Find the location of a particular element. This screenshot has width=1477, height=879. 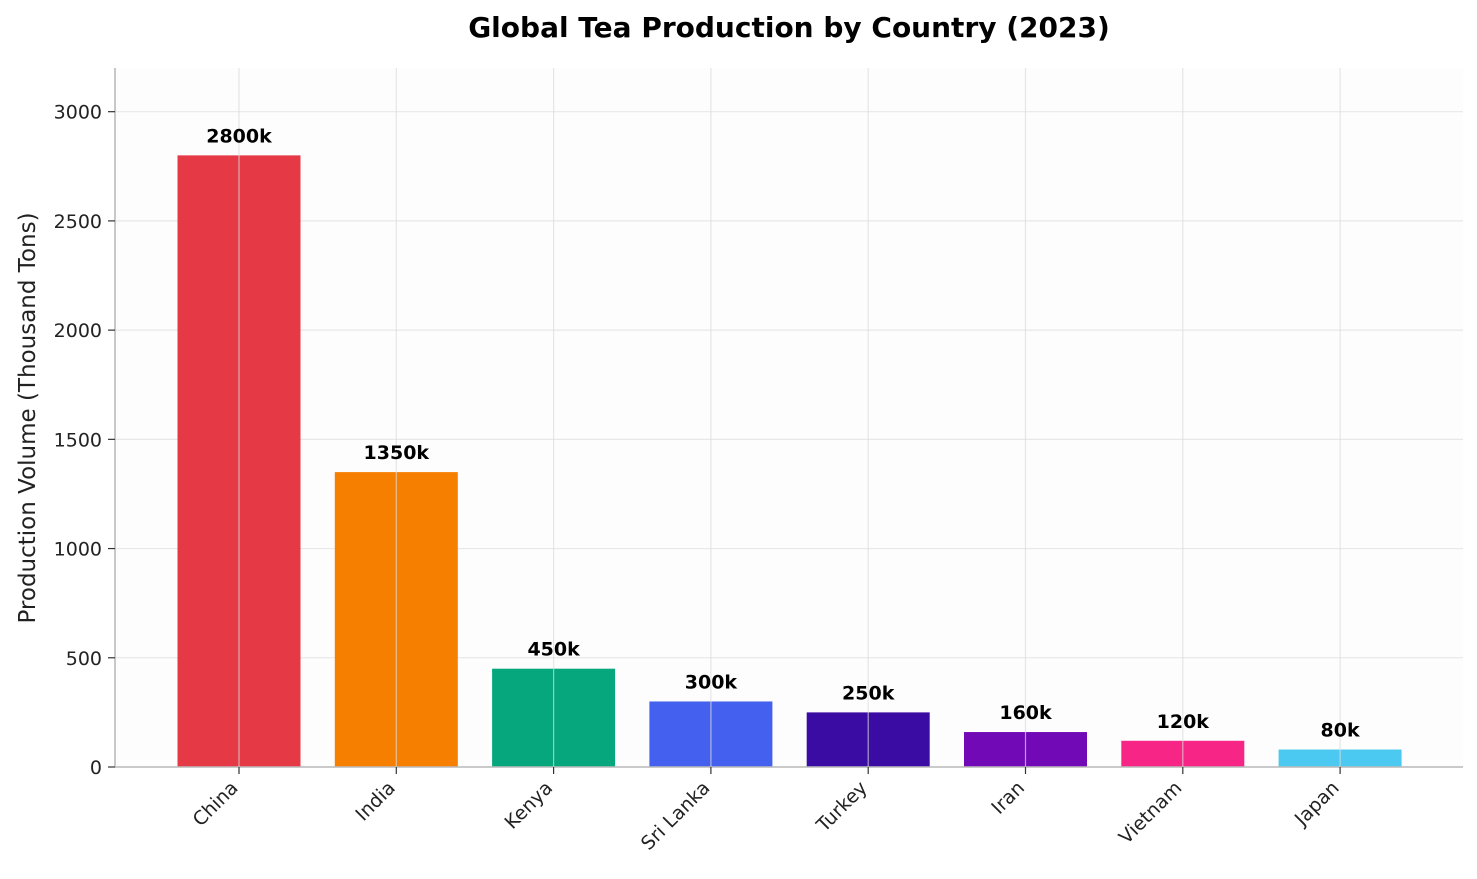

x-tick-label: Iran is located at coordinates (1008, 798).